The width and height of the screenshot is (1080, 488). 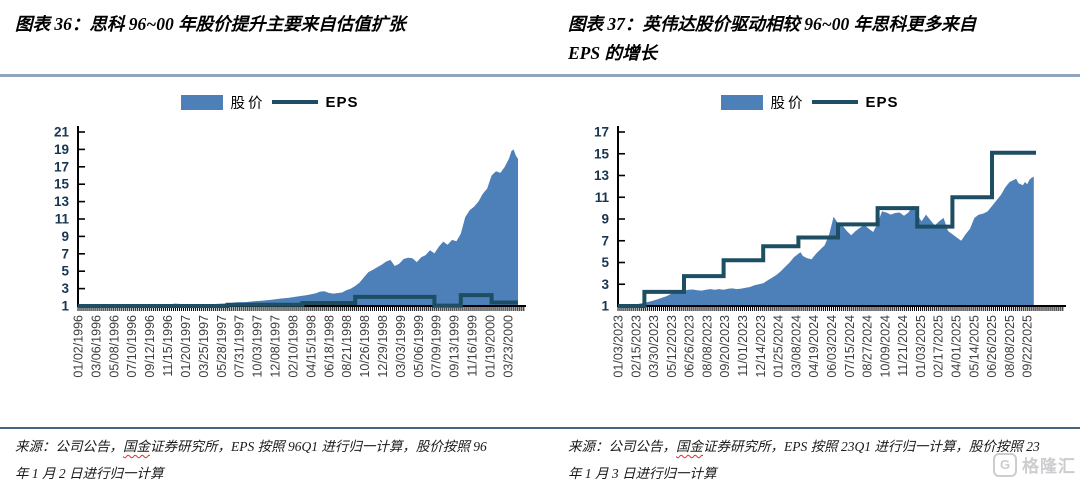 I want to click on x-tick-label: 12/08/1997, so click(x=276, y=346).